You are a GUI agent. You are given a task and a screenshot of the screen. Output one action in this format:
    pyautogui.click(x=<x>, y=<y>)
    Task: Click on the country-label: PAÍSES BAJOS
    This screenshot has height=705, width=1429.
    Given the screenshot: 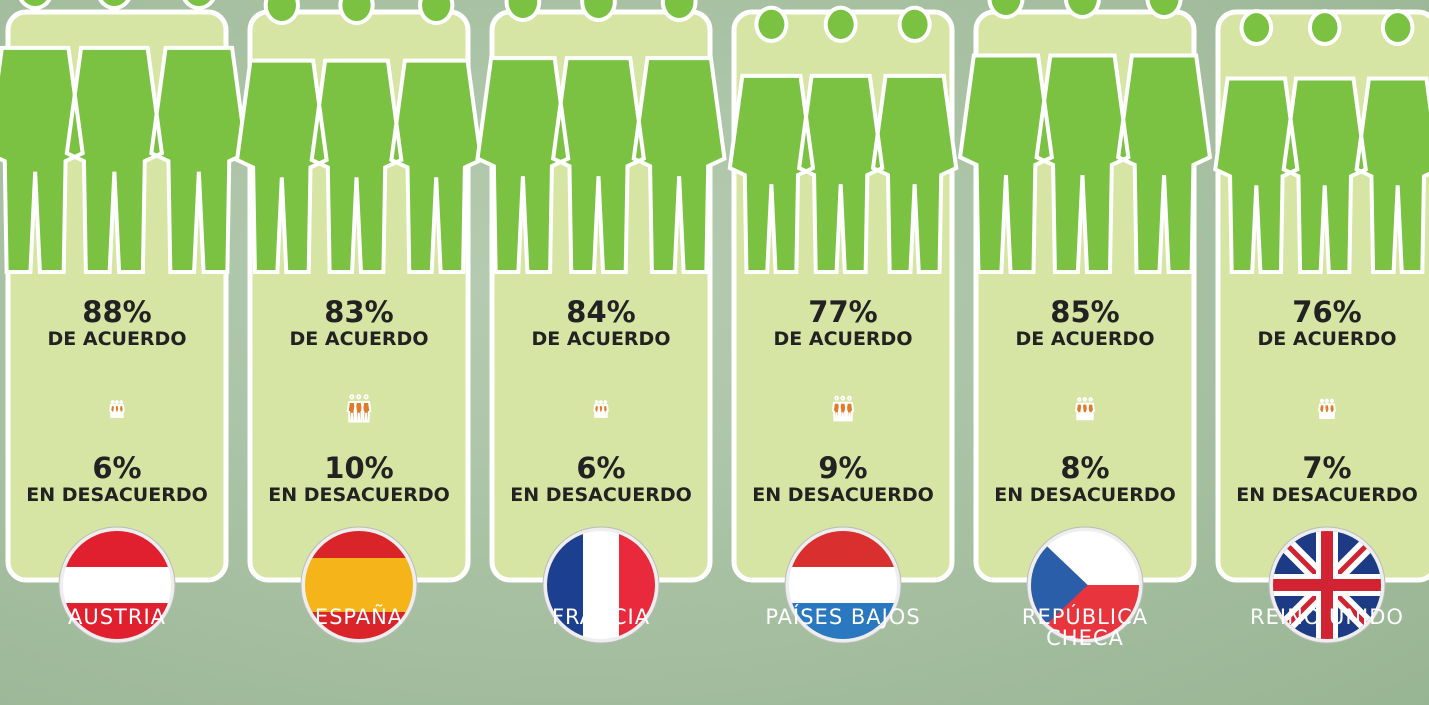 What is the action you would take?
    pyautogui.click(x=843, y=617)
    